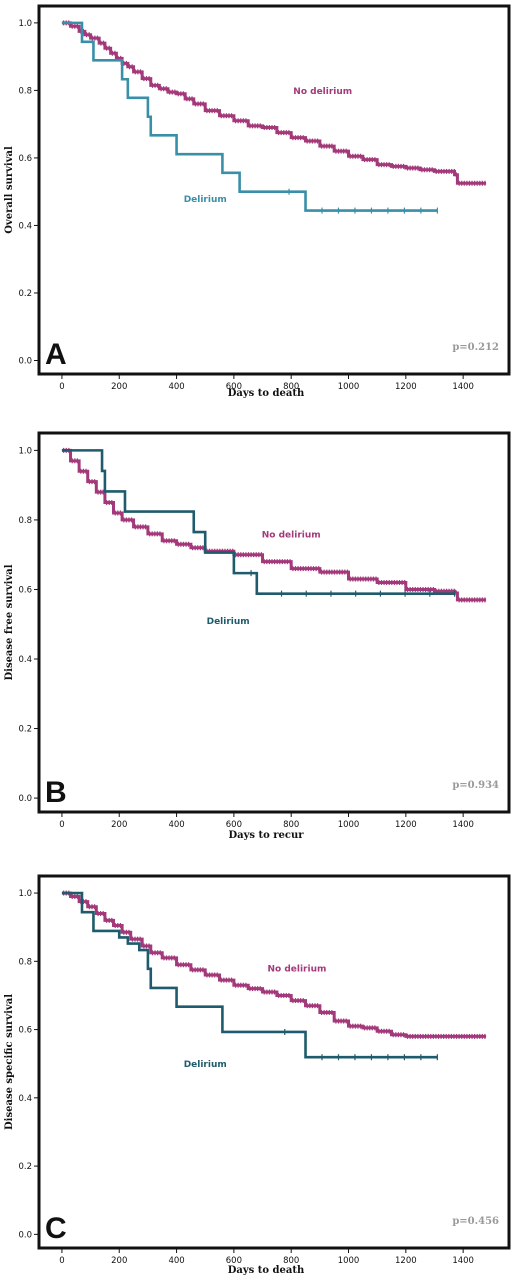  Describe the element at coordinates (9, 190) in the screenshot. I see `y-axis-label: Overall survival` at that location.